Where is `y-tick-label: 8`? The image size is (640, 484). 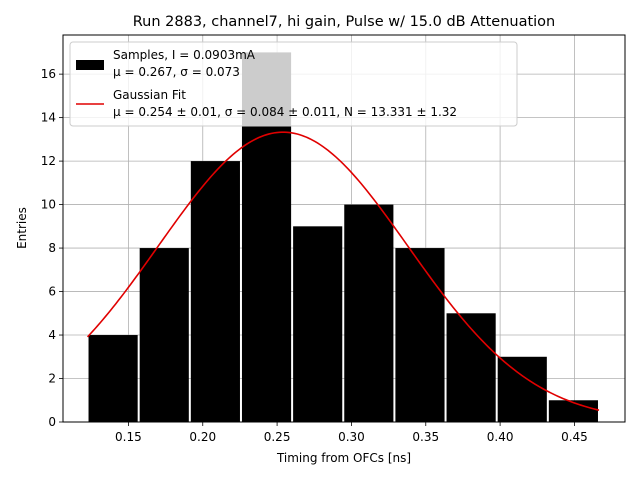
y-tick-label: 8 is located at coordinates (52, 248).